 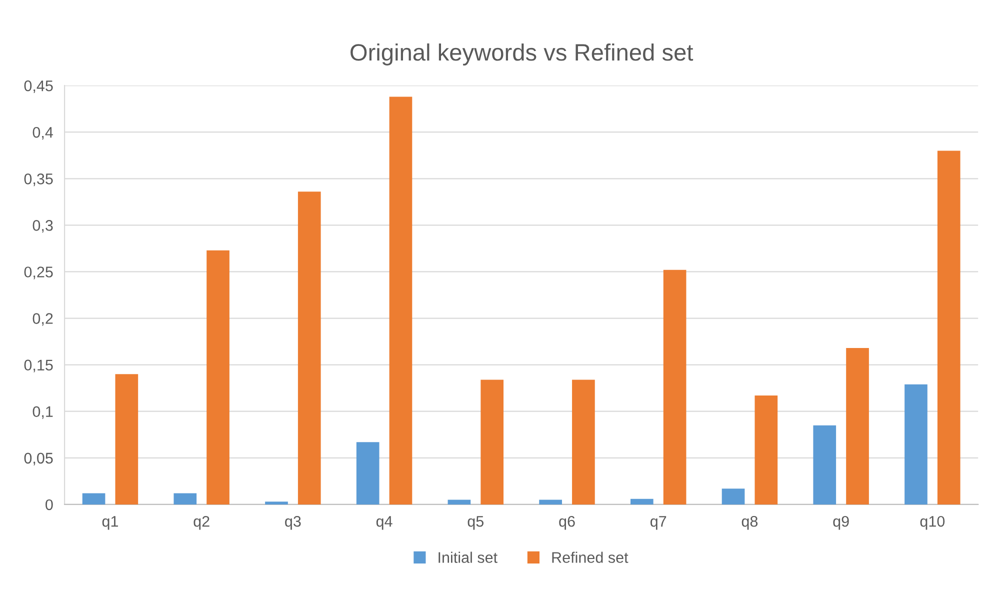 What do you see at coordinates (932, 523) in the screenshot?
I see `x-tick-label: q10` at bounding box center [932, 523].